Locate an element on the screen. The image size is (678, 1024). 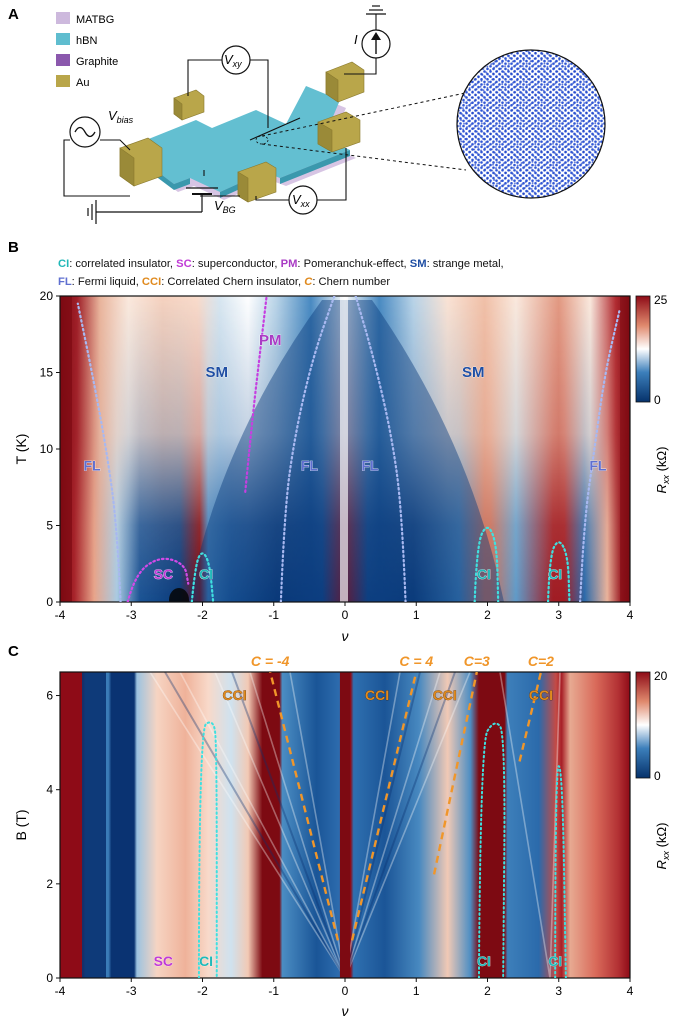
y-tick-label: 15 is located at coordinates (47, 373).